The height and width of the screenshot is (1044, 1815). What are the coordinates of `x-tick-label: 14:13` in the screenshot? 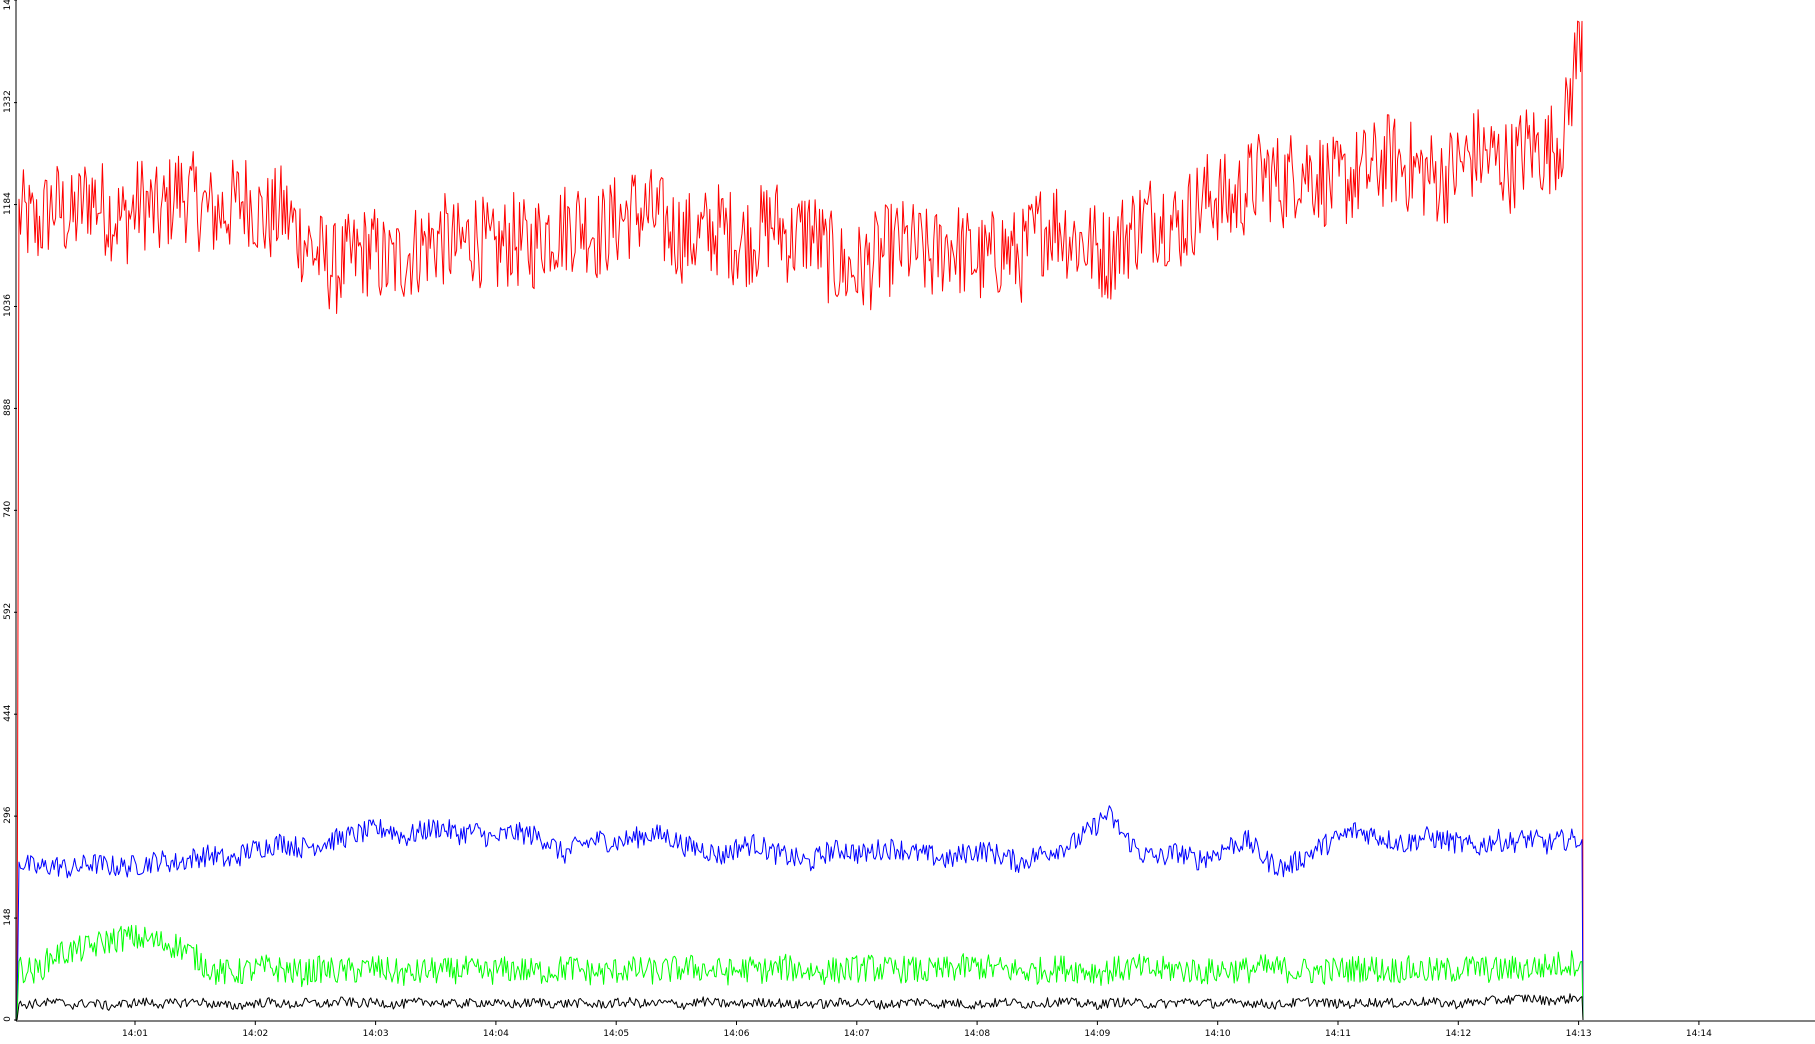 It's located at (1579, 1034).